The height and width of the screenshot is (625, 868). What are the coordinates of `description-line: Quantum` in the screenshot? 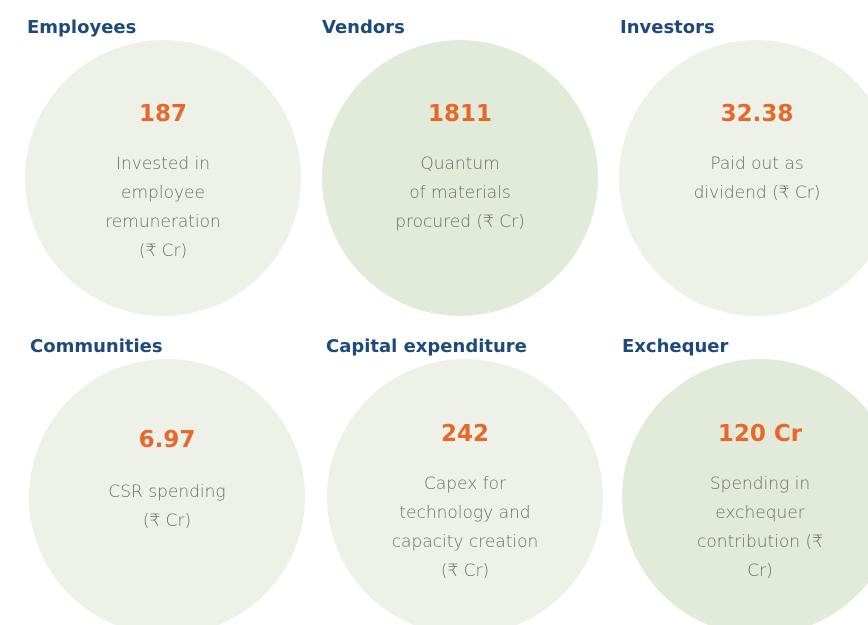 It's located at (459, 164).